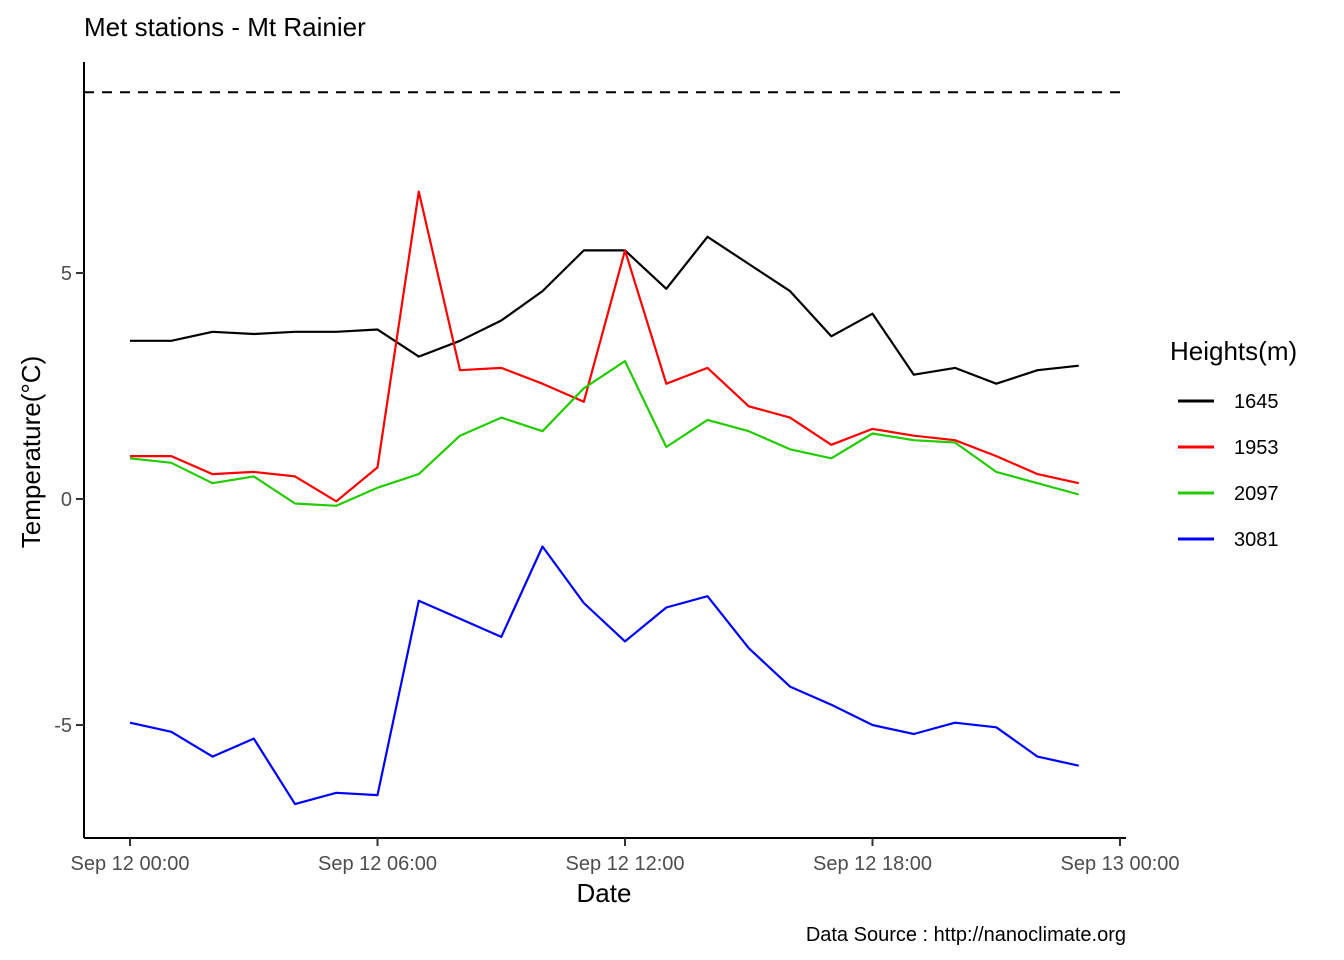  What do you see at coordinates (604, 433) in the screenshot?
I see `series-line-2097` at bounding box center [604, 433].